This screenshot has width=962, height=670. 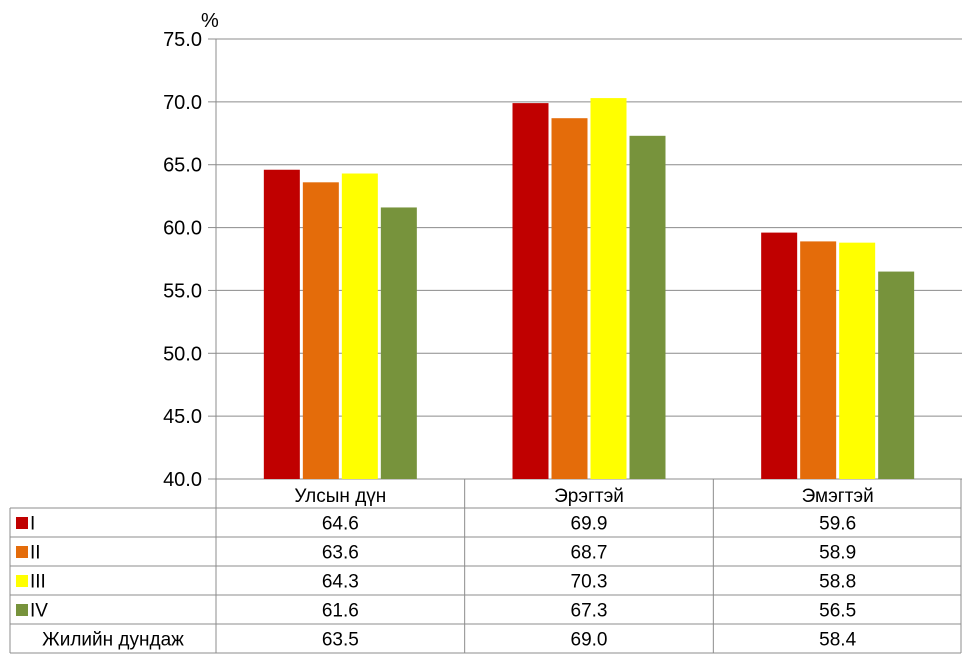 I want to click on table-cell-value: 64.6, so click(x=340, y=524).